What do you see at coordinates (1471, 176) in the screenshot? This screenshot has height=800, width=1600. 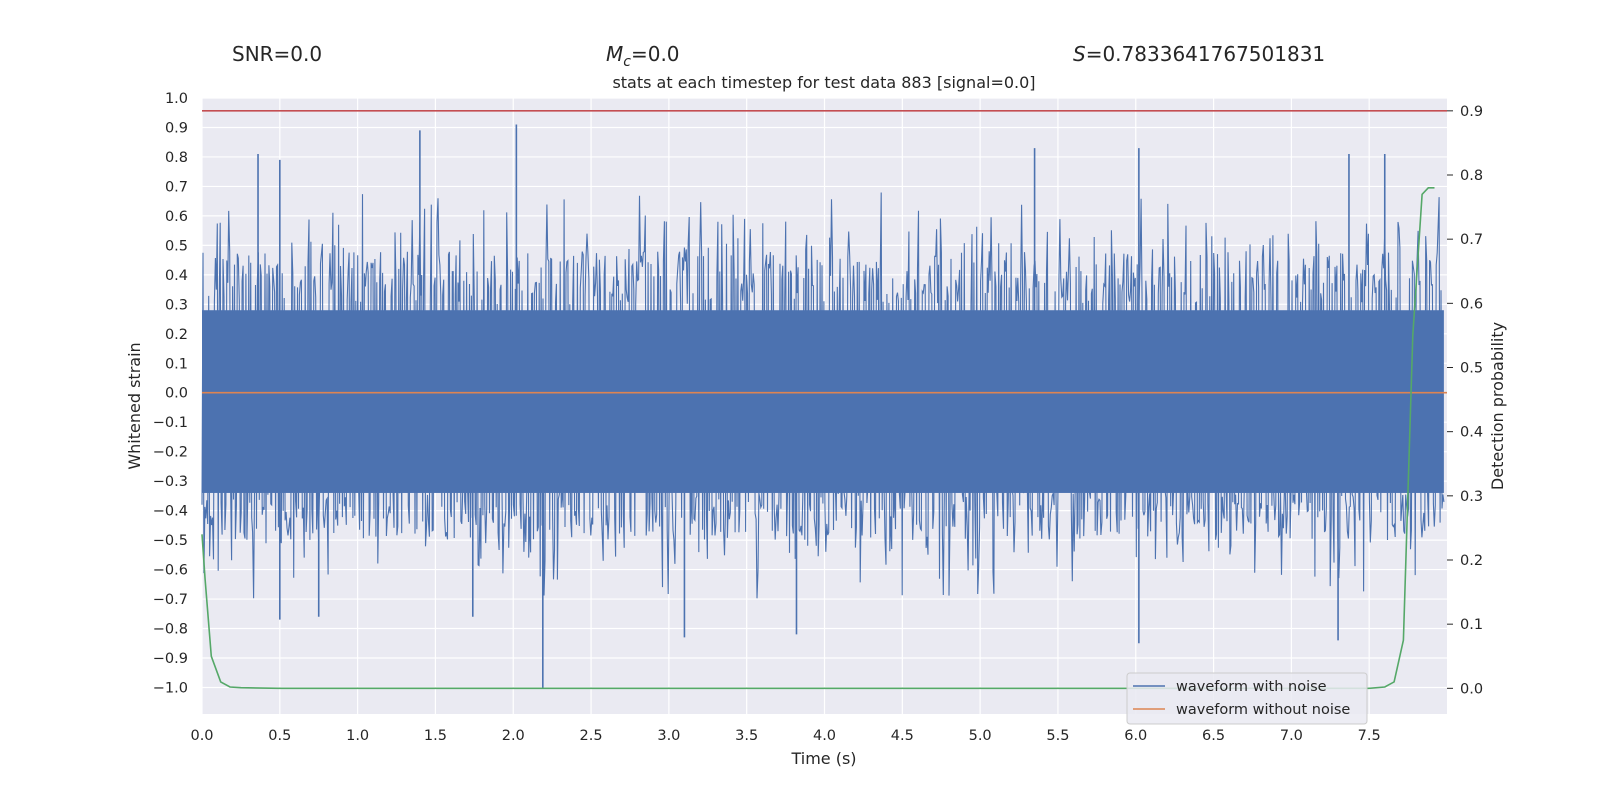 I see `y2-tick-label: 0.8` at bounding box center [1471, 176].